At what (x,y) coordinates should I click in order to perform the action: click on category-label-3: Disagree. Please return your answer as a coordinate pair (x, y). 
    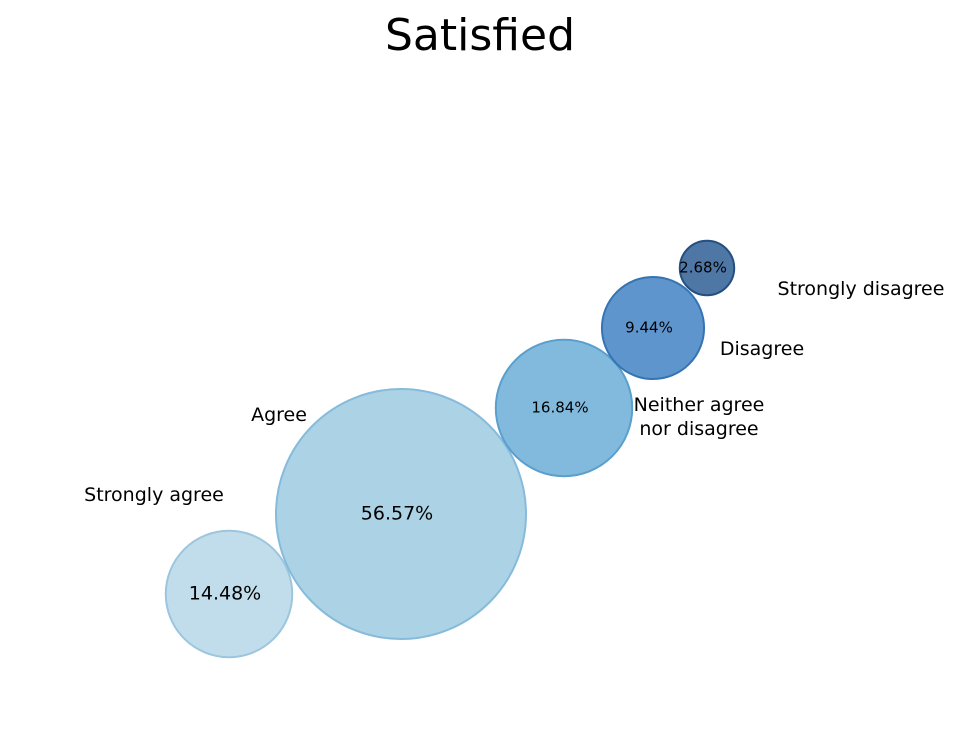
    Looking at the image, I should click on (762, 349).